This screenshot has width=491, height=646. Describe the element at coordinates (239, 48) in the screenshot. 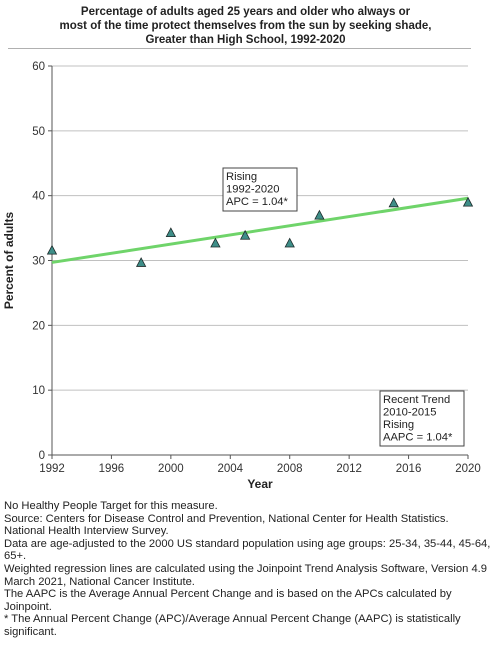

I see `title-divider` at that location.